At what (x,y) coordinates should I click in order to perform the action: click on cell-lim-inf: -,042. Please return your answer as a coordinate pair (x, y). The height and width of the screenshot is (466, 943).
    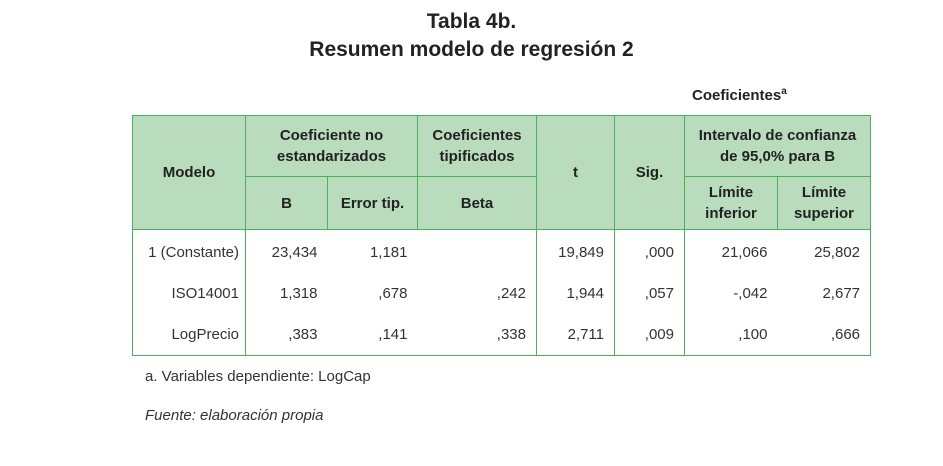
    Looking at the image, I should click on (731, 293).